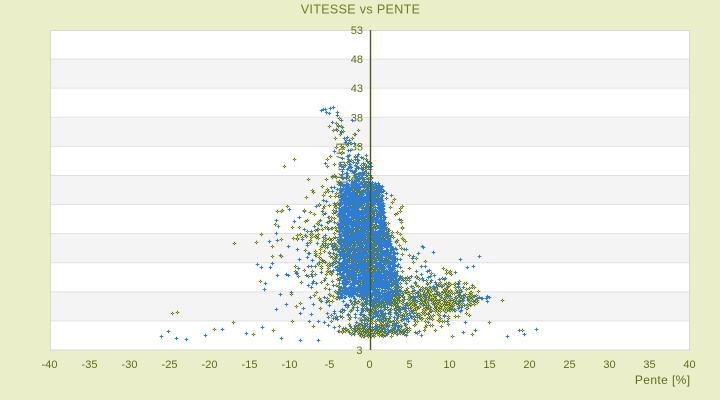 This screenshot has width=720, height=400. Describe the element at coordinates (569, 365) in the screenshot. I see `svg-text: 25` at that location.